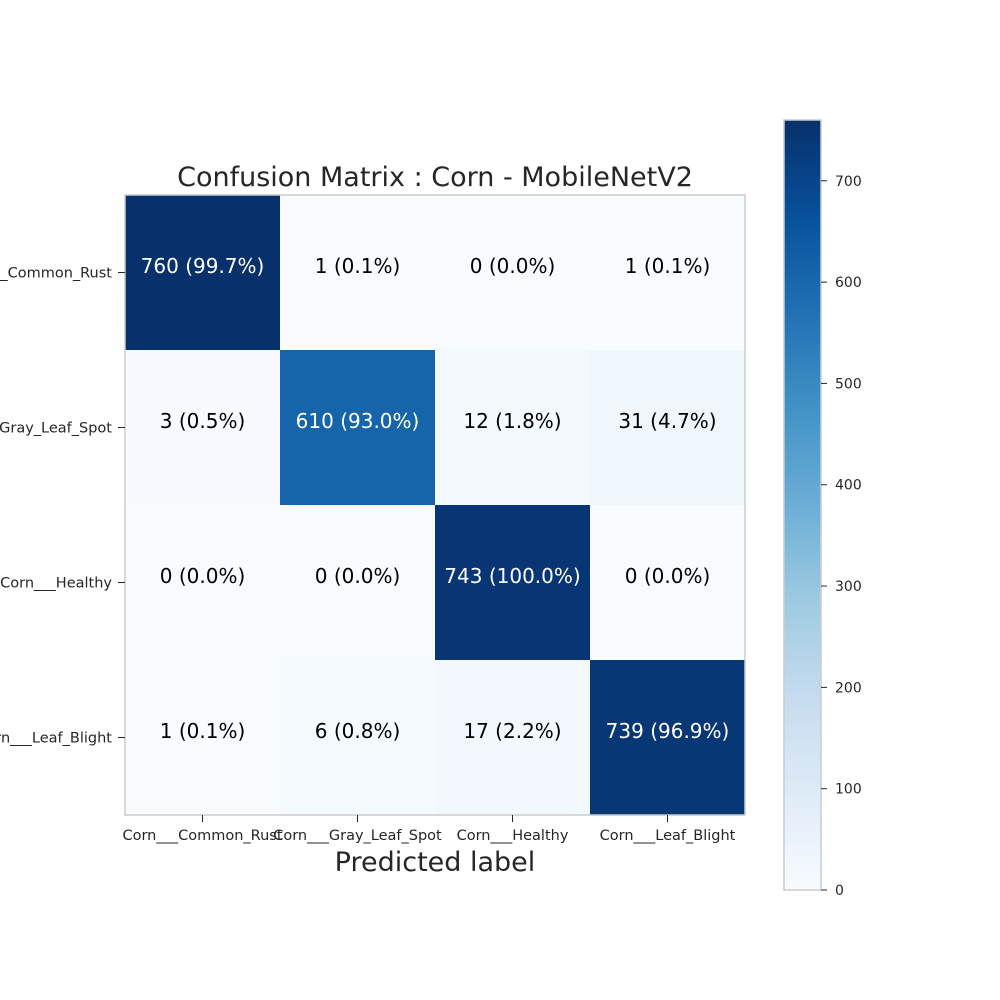 The width and height of the screenshot is (1000, 1000). Describe the element at coordinates (668, 836) in the screenshot. I see `x-tick-label: Corn___Leaf_Blight` at that location.